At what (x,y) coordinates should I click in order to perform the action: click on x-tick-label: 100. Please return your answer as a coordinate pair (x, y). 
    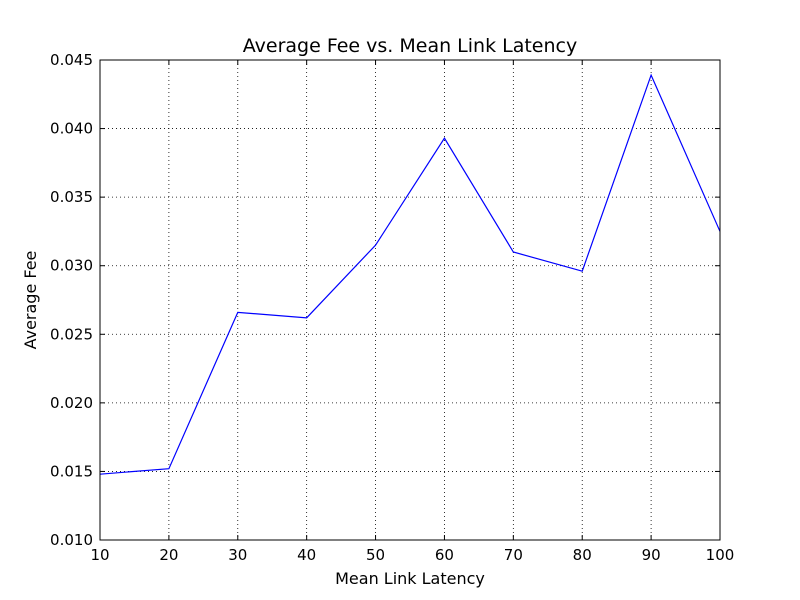
    Looking at the image, I should click on (720, 555).